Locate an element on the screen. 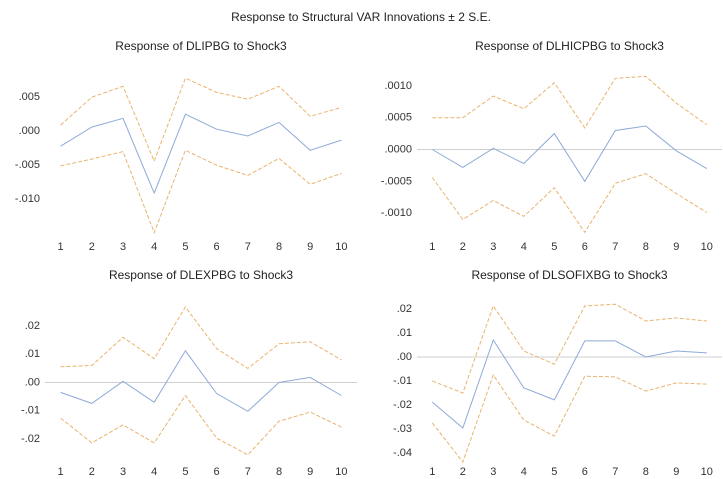 The width and height of the screenshot is (723, 479). y-tick-label: .000 is located at coordinates (29, 131).